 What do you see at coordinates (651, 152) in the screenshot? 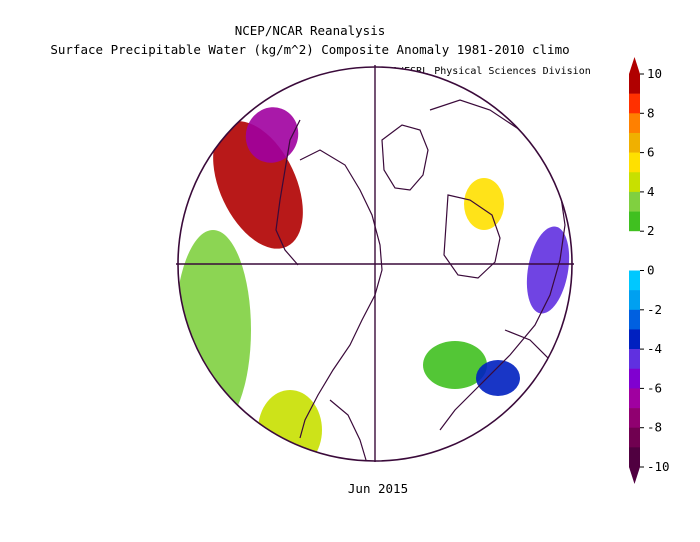
I see `colorbar-tick-label: 6` at bounding box center [651, 152].